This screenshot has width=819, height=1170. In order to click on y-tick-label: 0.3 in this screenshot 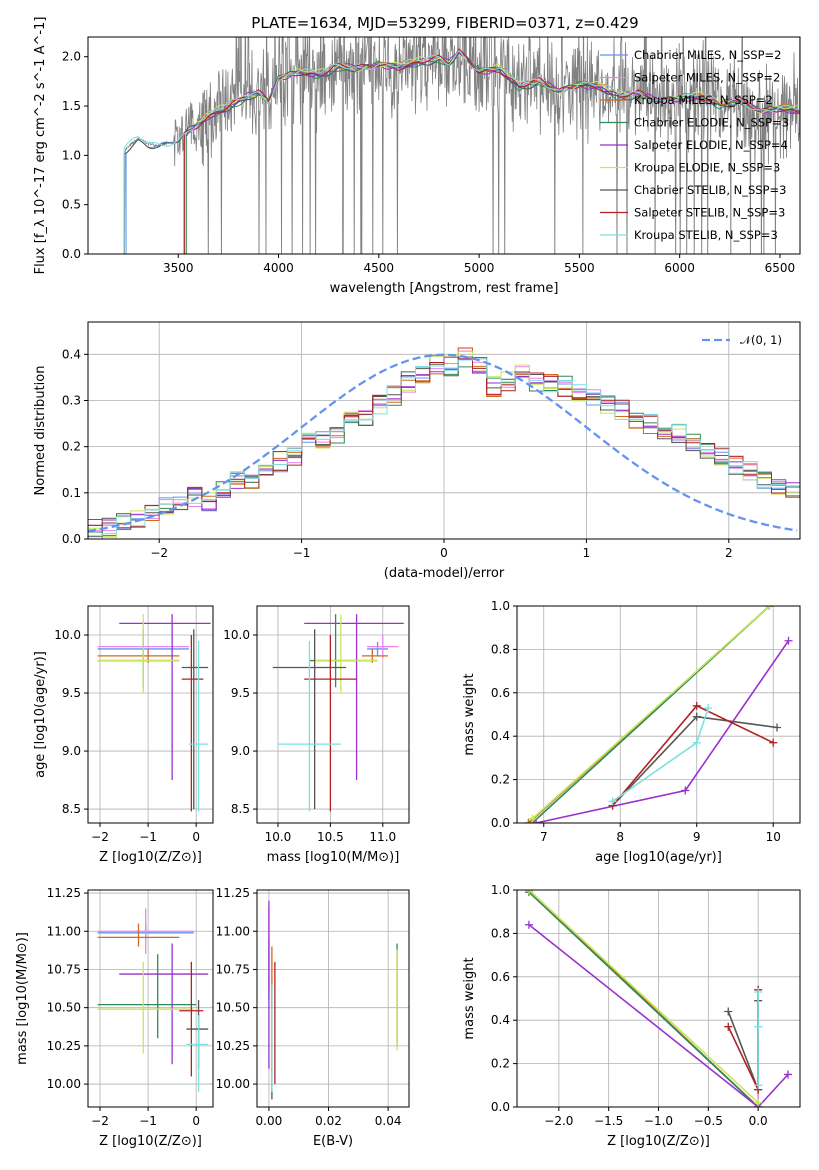, I will do `click(71, 400)`.